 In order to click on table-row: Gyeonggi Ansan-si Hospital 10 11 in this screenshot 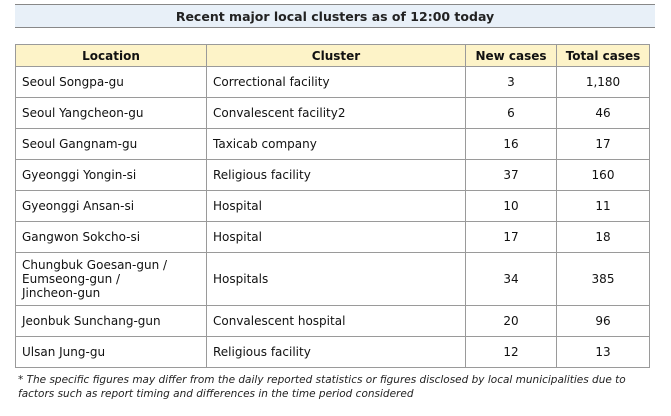, I will do `click(332, 206)`.